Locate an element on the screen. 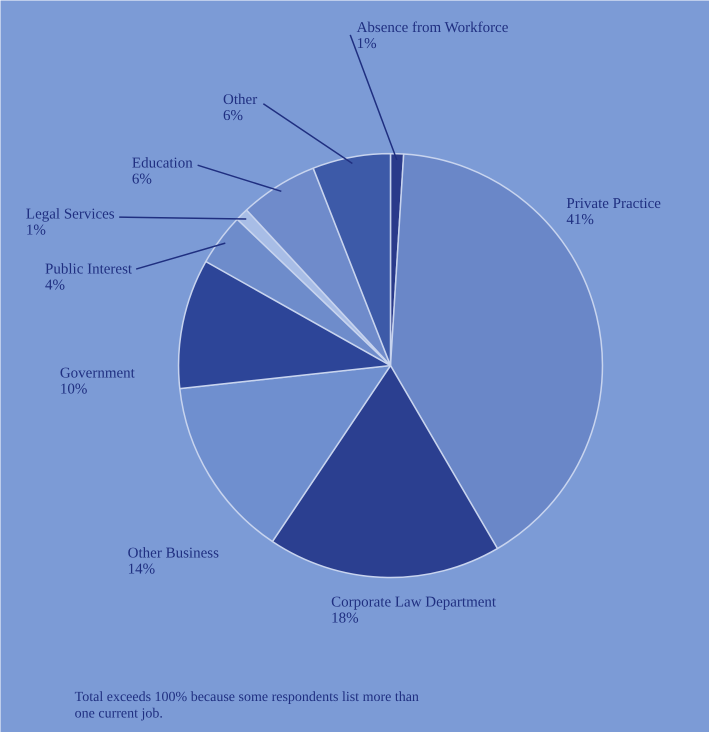  data-label: 4% is located at coordinates (55, 286).